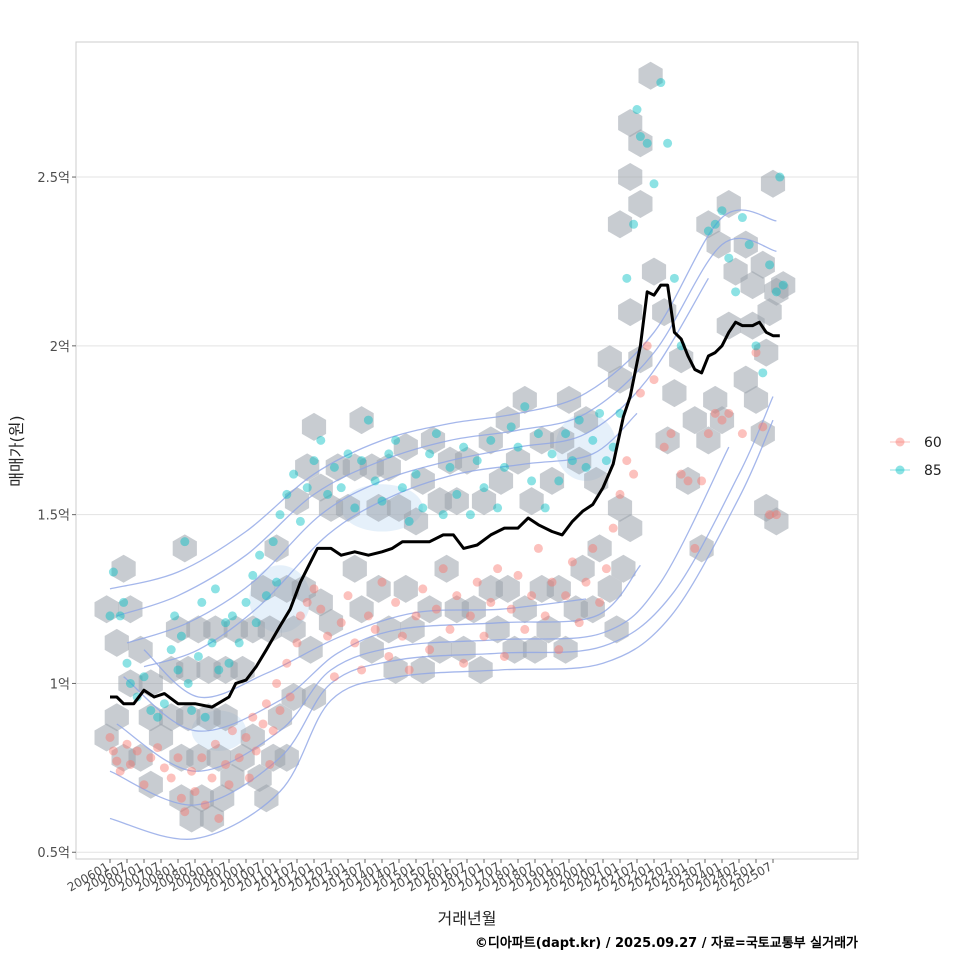 The height and width of the screenshot is (960, 960). I want to click on legend-label-60: 60, so click(933, 443).